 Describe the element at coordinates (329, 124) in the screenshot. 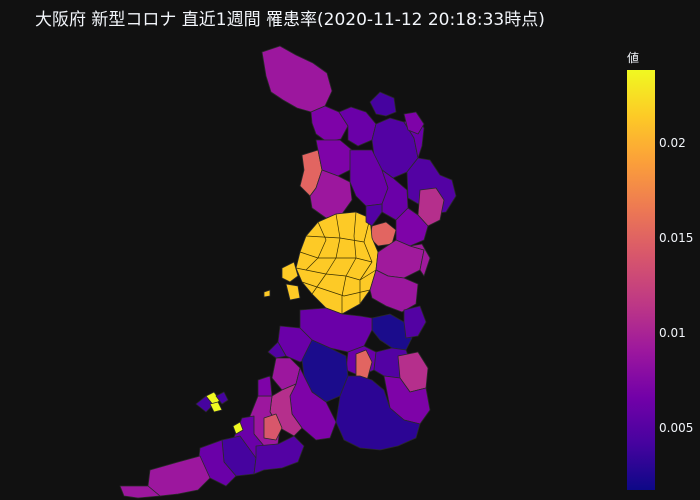

I see `region-toyono` at that location.